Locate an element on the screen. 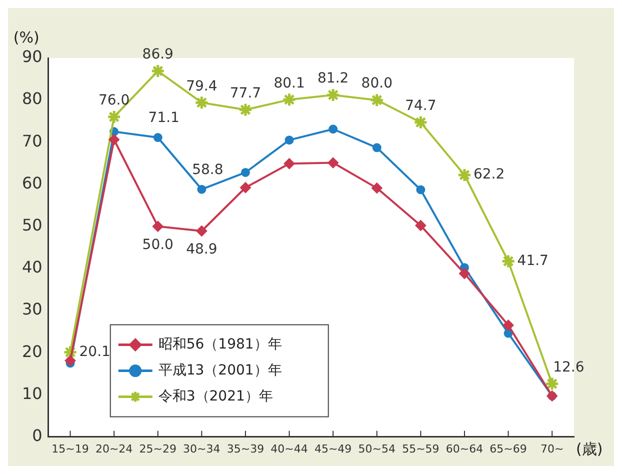 The width and height of the screenshot is (622, 474). data-label: 86.9 is located at coordinates (158, 54).